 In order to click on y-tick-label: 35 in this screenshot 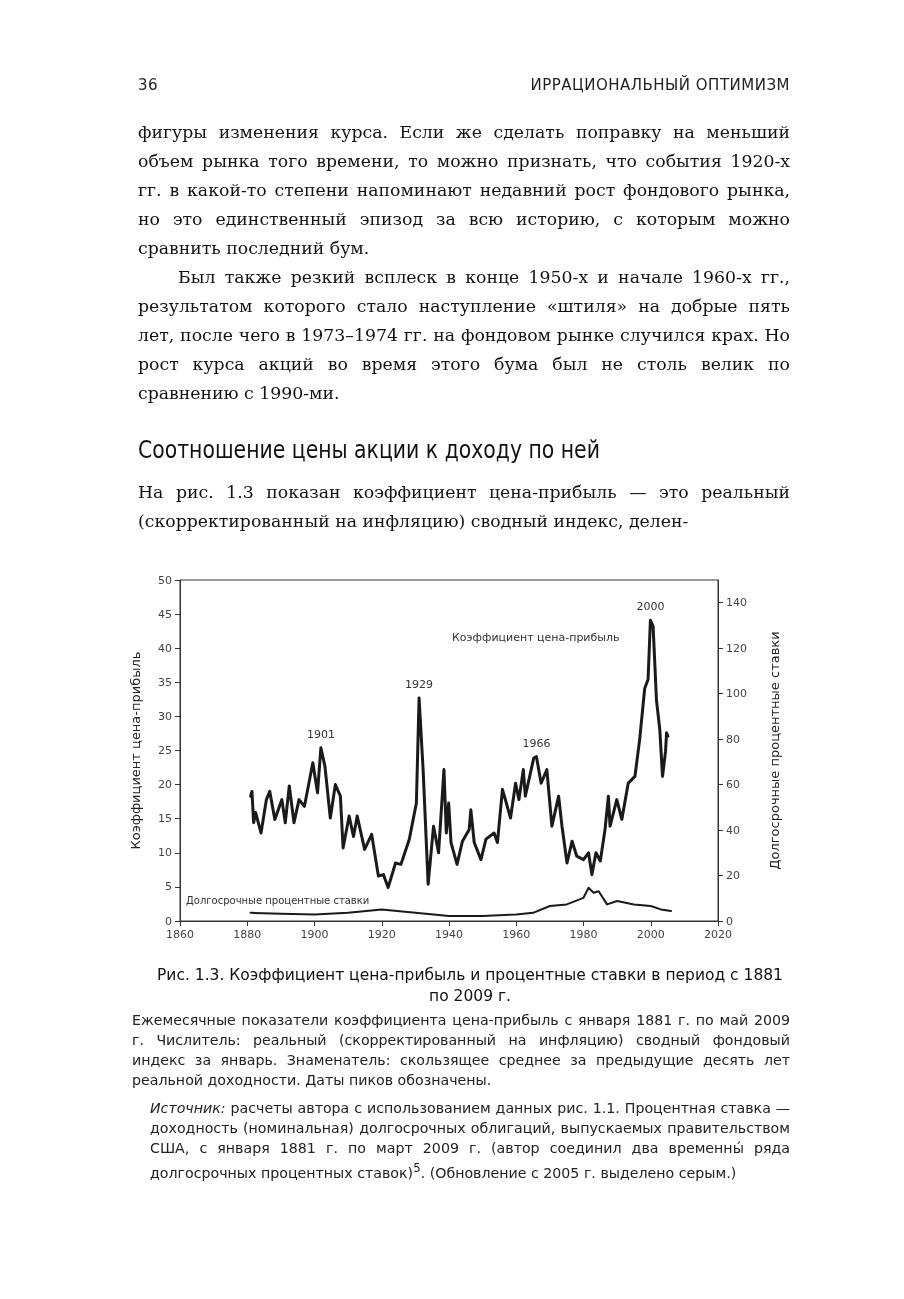, I will do `click(165, 682)`.